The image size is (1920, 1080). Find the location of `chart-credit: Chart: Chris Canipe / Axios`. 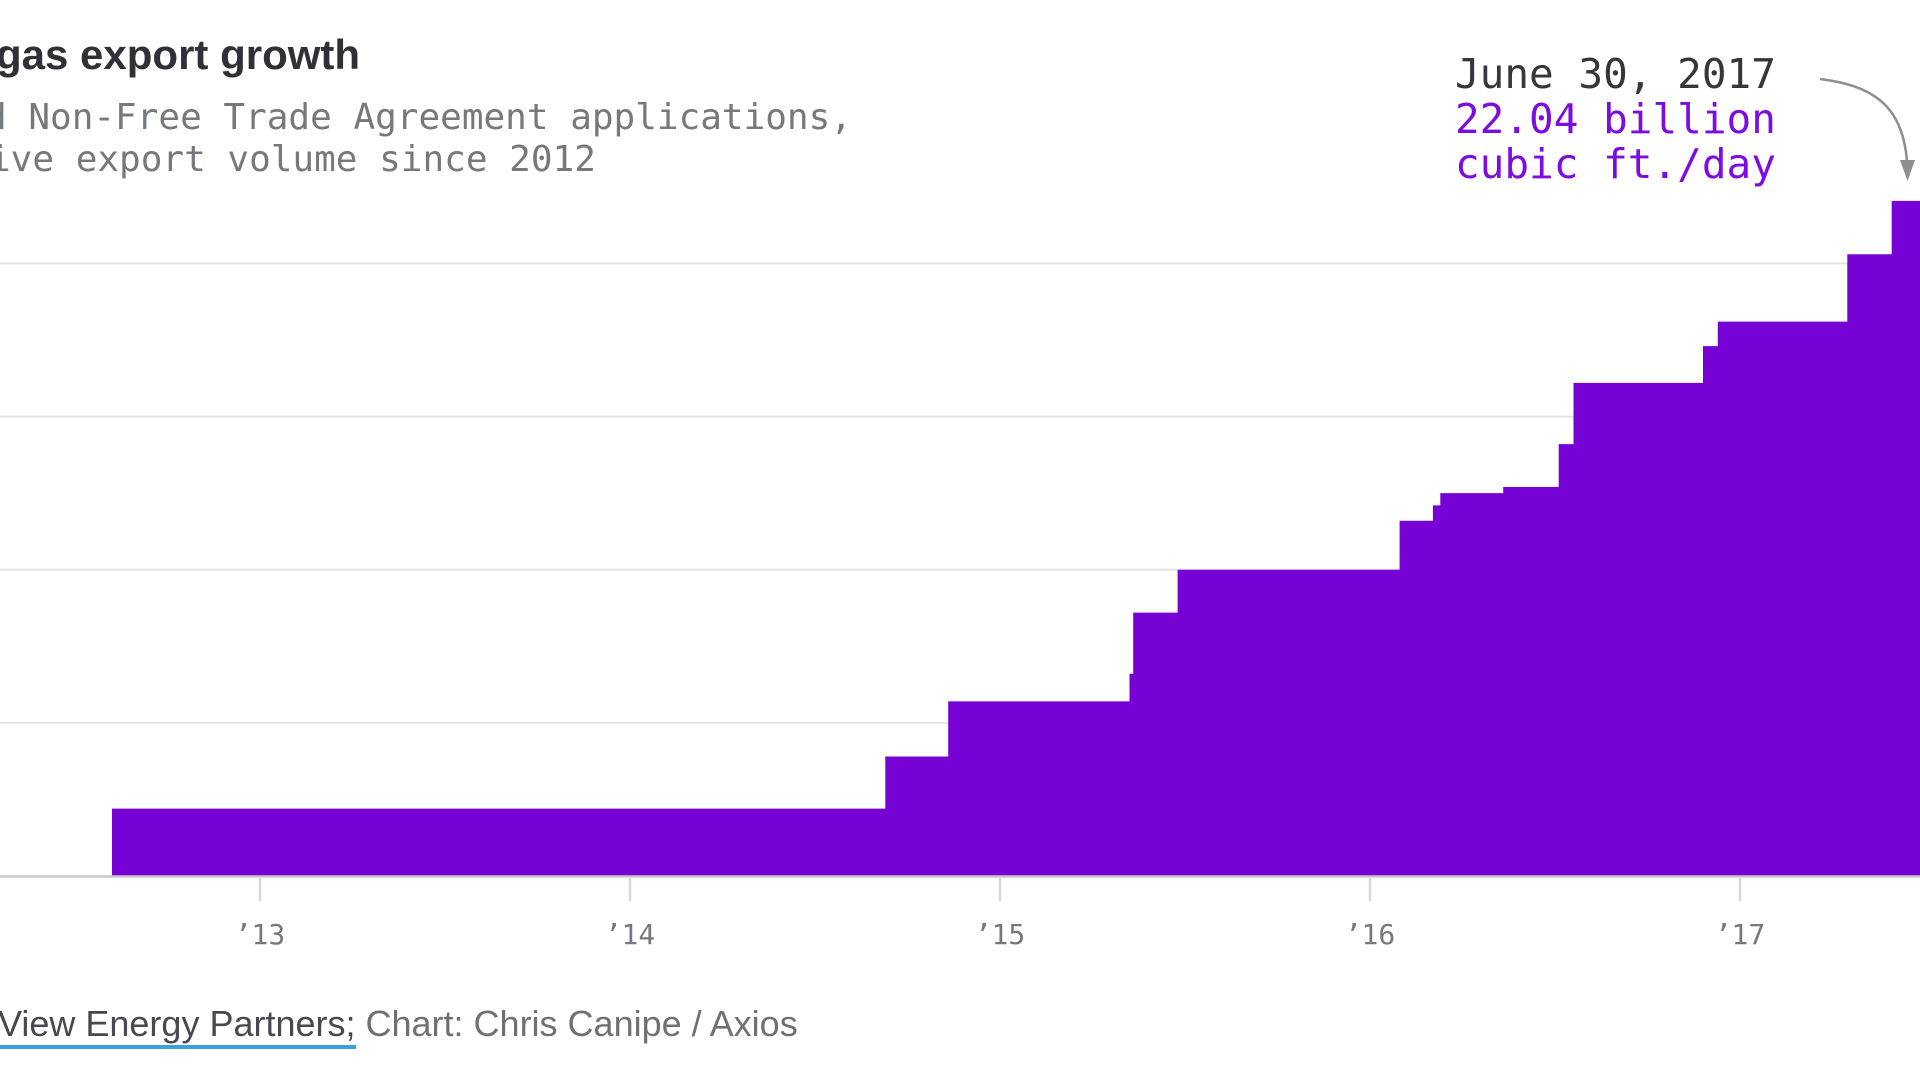

chart-credit: Chart: Chris Canipe / Axios is located at coordinates (576, 1023).